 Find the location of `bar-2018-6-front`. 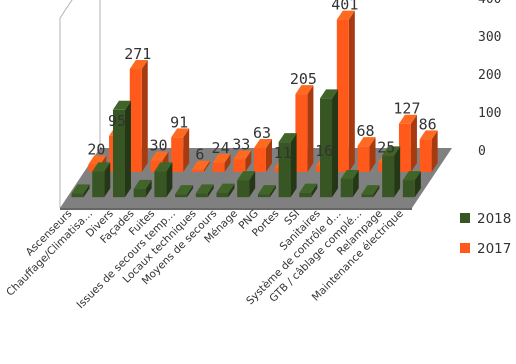

bar-2018-6-front is located at coordinates (201, 195).